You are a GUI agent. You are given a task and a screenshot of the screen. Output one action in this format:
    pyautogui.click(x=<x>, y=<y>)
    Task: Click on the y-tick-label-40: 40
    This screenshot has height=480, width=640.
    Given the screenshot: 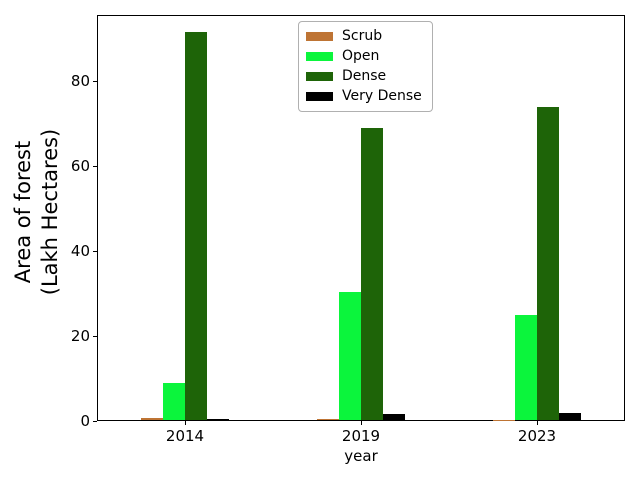 What is the action you would take?
    pyautogui.click(x=80, y=250)
    